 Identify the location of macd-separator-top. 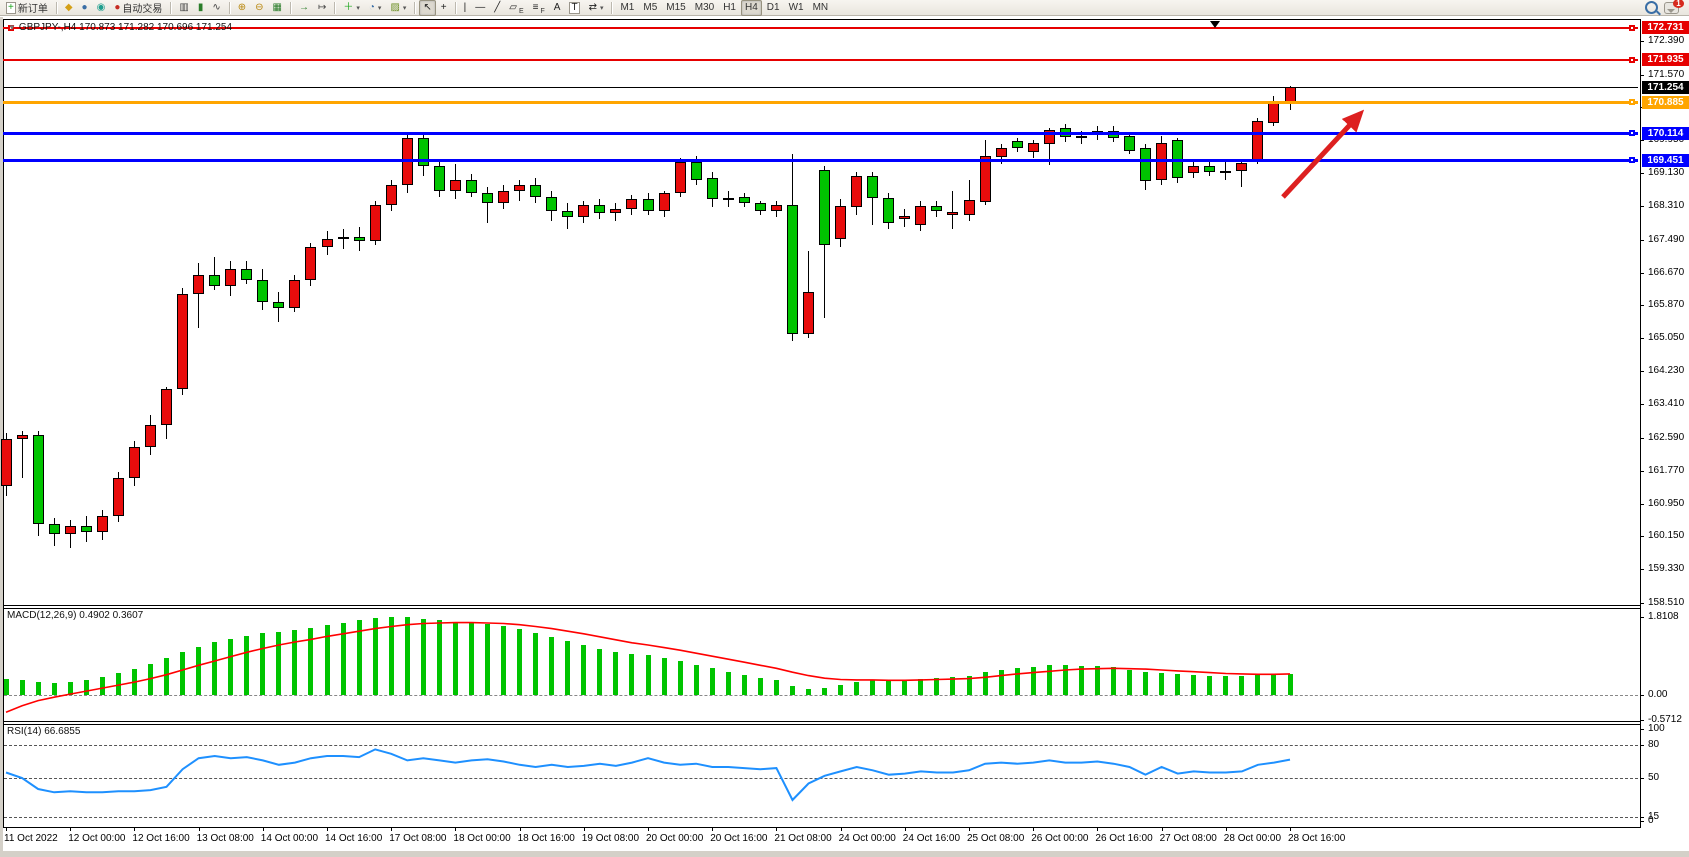
(821, 605).